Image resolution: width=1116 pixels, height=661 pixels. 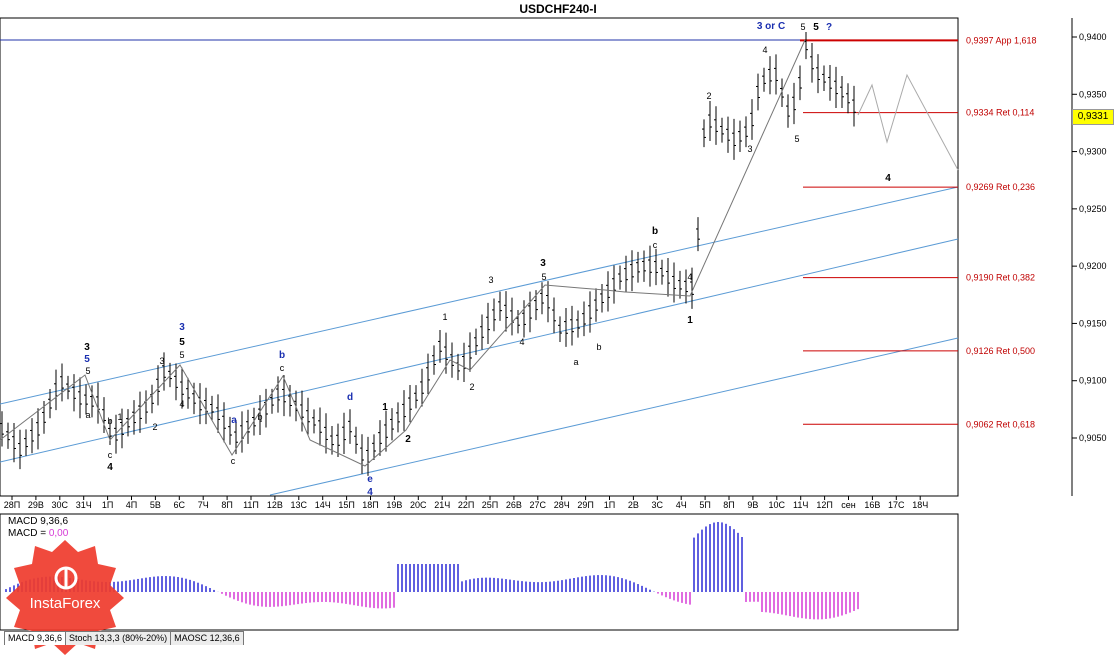 I want to click on price-tick-label: 0,9400, so click(x=1093, y=37).